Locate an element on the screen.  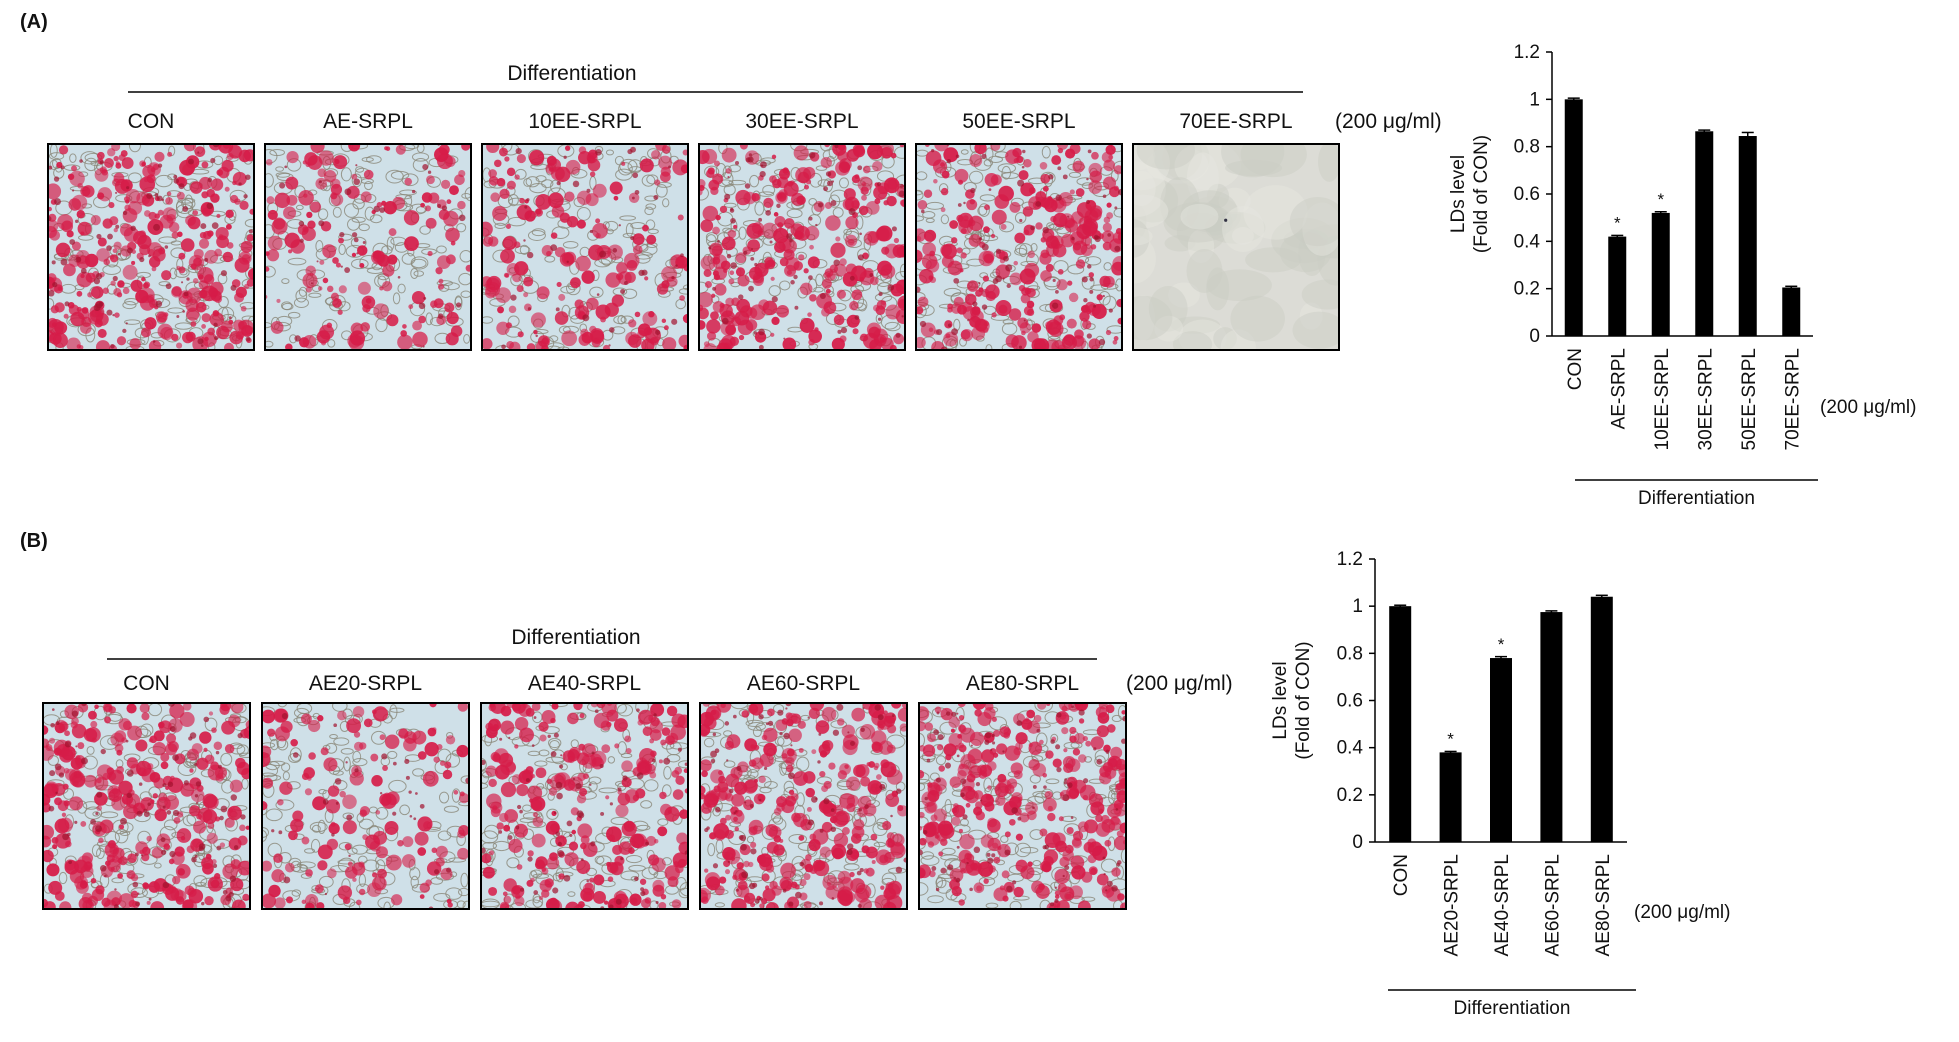
bar-ae60-srpl is located at coordinates (1551, 727).